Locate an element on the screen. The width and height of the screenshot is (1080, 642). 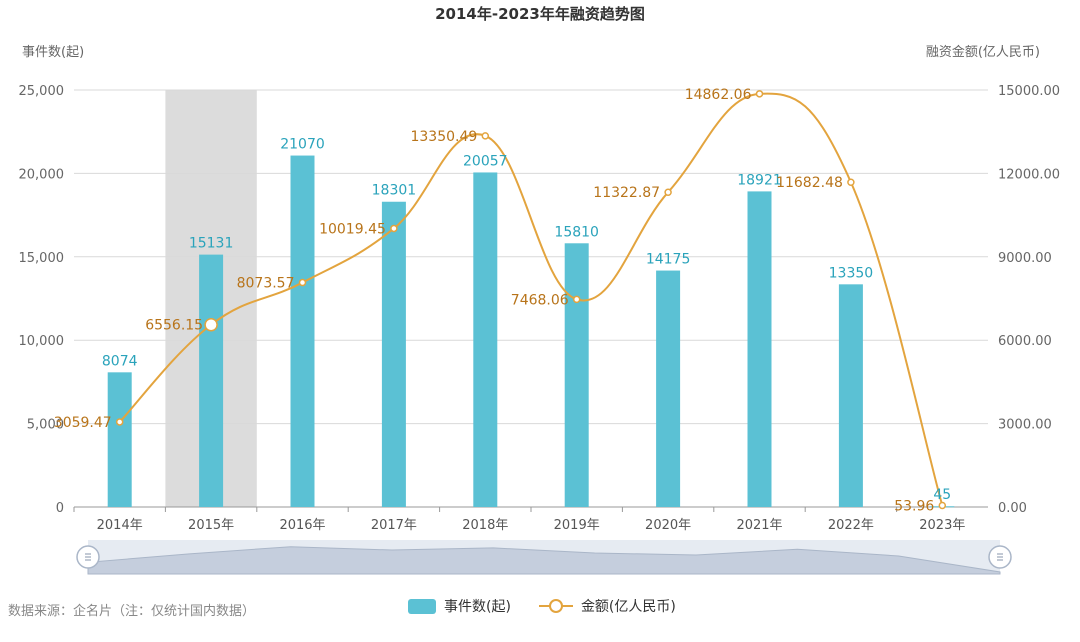
y-tick-left: 20,000 is located at coordinates (42, 174).